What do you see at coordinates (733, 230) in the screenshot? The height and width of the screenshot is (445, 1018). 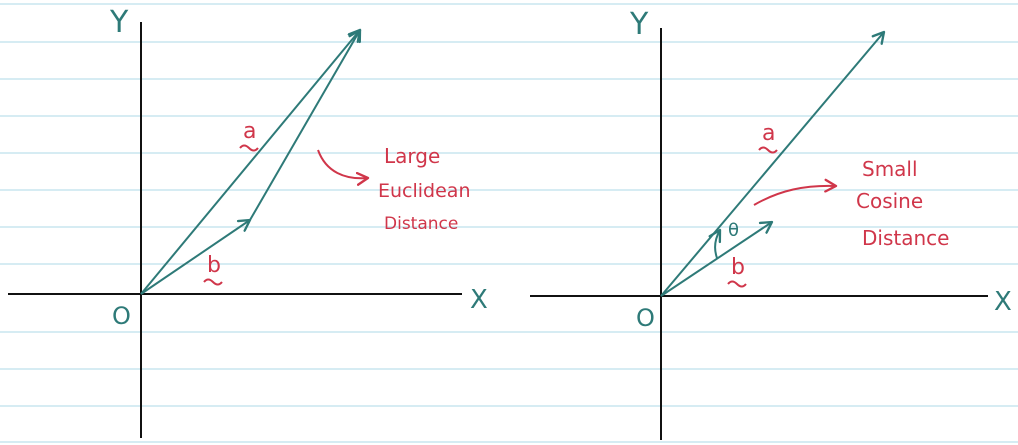 I see `right-angle-label: θ` at bounding box center [733, 230].